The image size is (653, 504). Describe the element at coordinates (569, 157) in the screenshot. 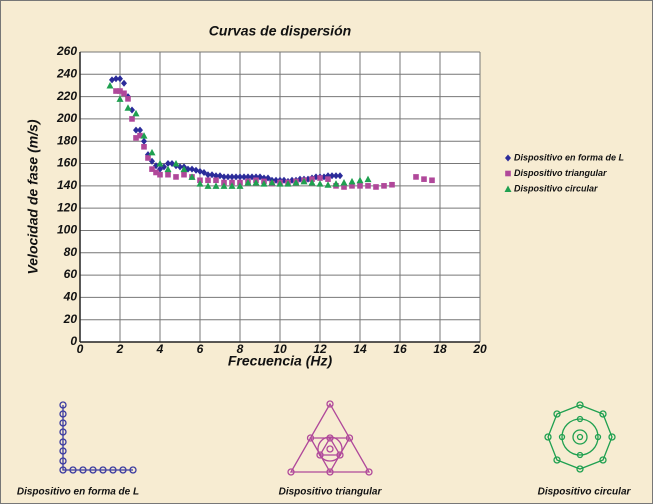

I see `legend-label: Dispositivo en forma de L` at that location.